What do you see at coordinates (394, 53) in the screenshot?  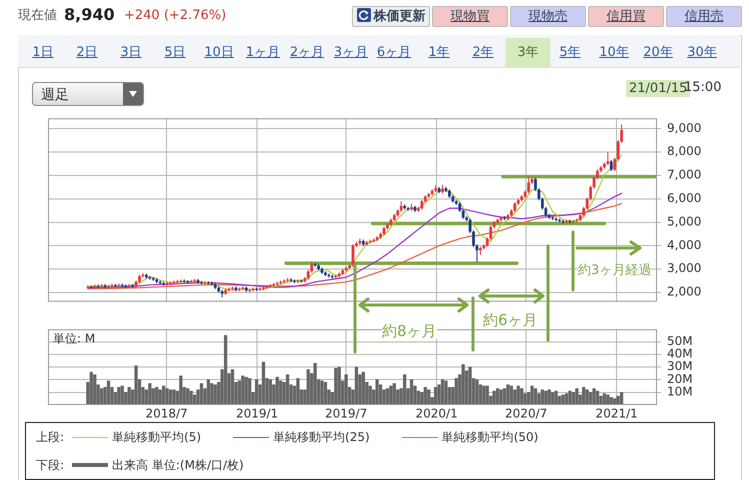 I see `text: 6ヶ月` at bounding box center [394, 53].